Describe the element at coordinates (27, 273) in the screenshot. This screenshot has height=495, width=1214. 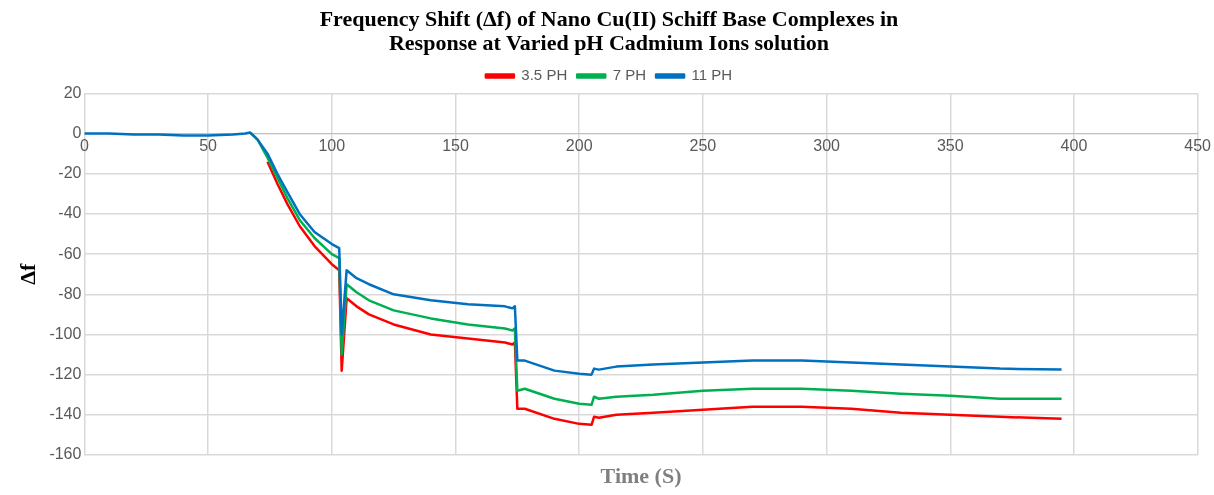
I see `y-axis-title: Δf` at that location.